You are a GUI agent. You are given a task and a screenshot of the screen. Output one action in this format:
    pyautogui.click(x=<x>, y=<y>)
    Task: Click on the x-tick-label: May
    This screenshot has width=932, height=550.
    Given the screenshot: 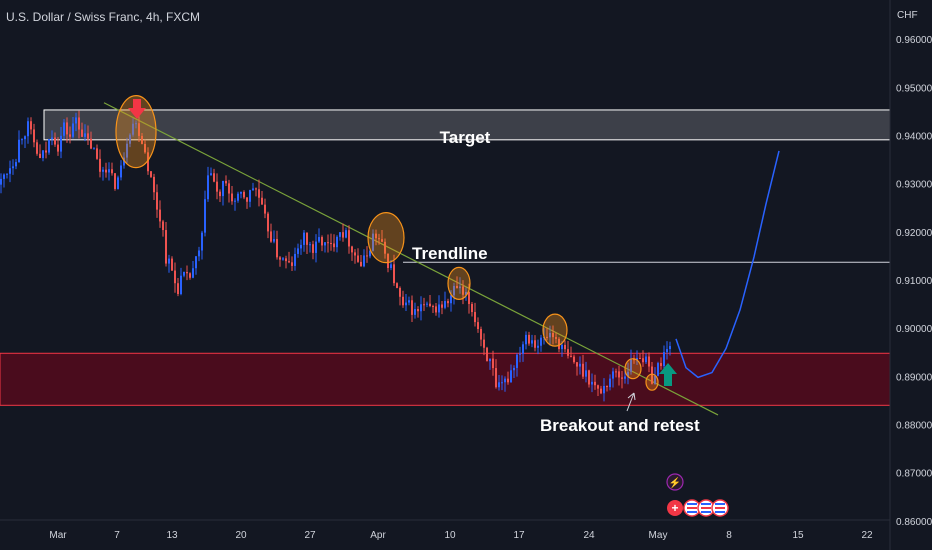 What is the action you would take?
    pyautogui.click(x=658, y=535)
    